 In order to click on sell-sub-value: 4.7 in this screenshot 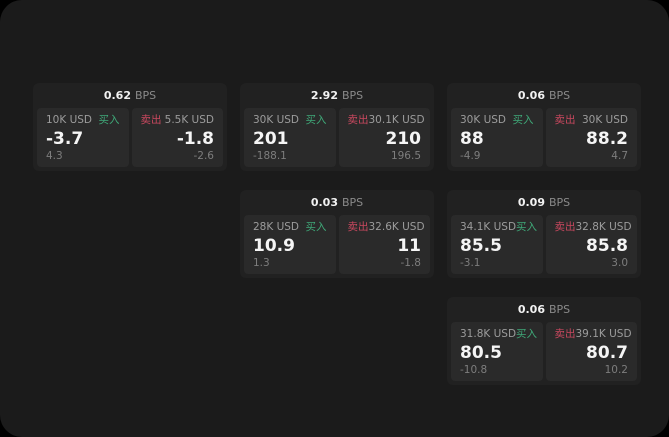, I will do `click(619, 155)`.